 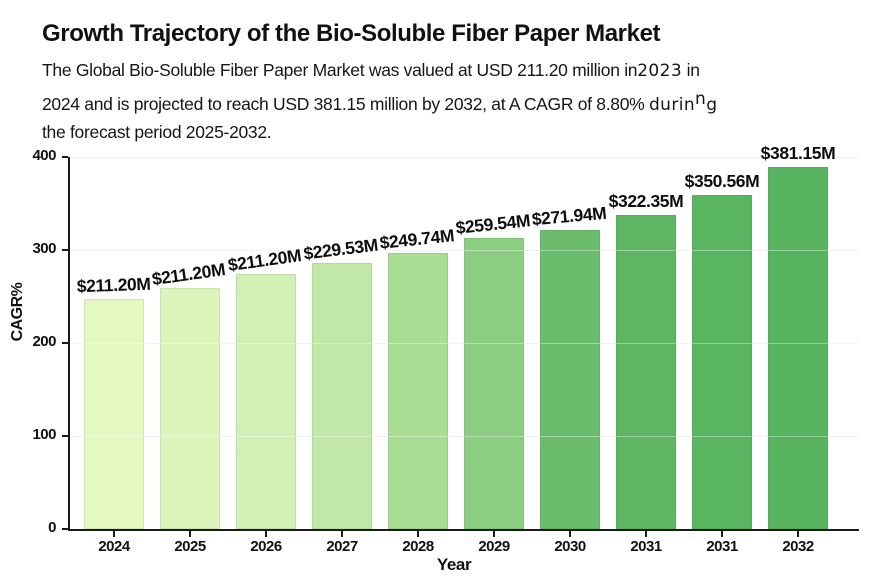 I want to click on gridline, so click(x=464, y=157).